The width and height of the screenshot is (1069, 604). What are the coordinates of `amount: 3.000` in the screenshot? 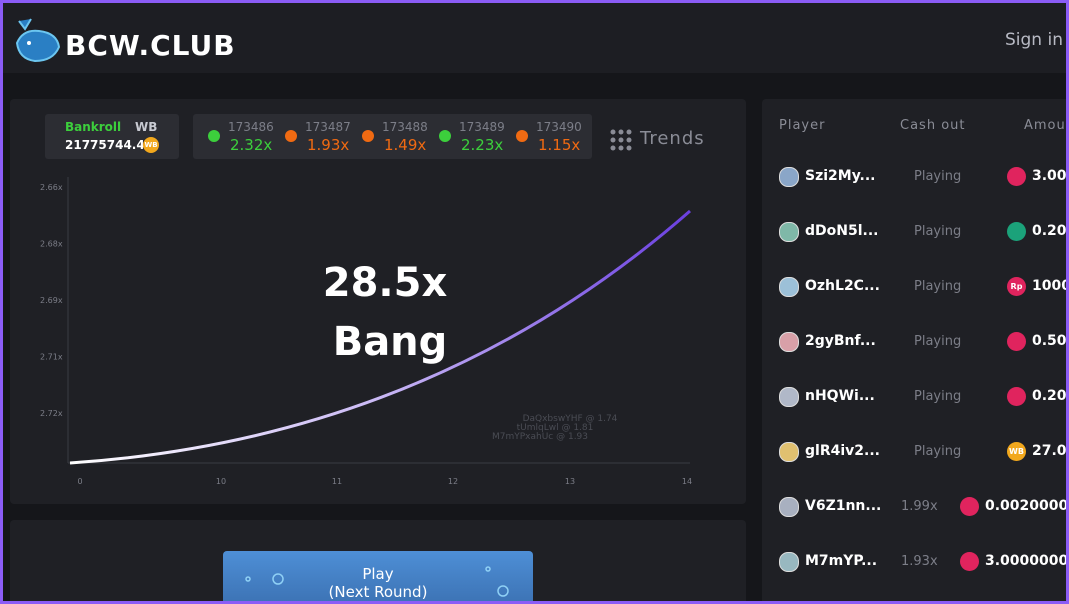 It's located at (1049, 176).